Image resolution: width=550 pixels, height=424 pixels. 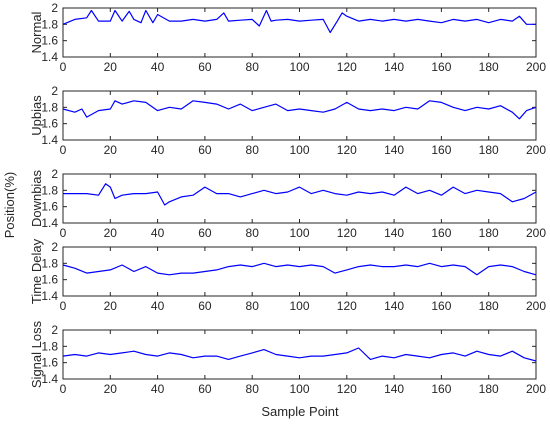 I want to click on panel-label: Downbias, so click(x=36, y=198).